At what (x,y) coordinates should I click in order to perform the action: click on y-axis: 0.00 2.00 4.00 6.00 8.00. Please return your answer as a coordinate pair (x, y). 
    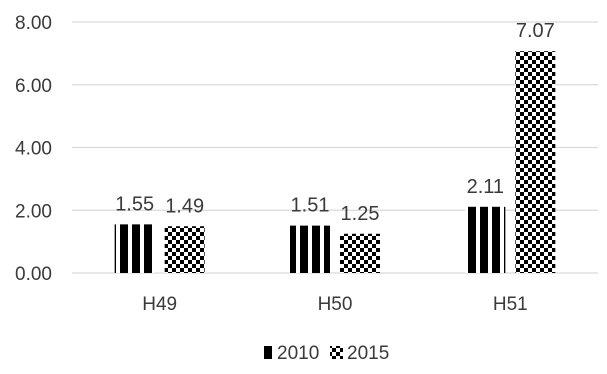
    Looking at the image, I should click on (33, 149).